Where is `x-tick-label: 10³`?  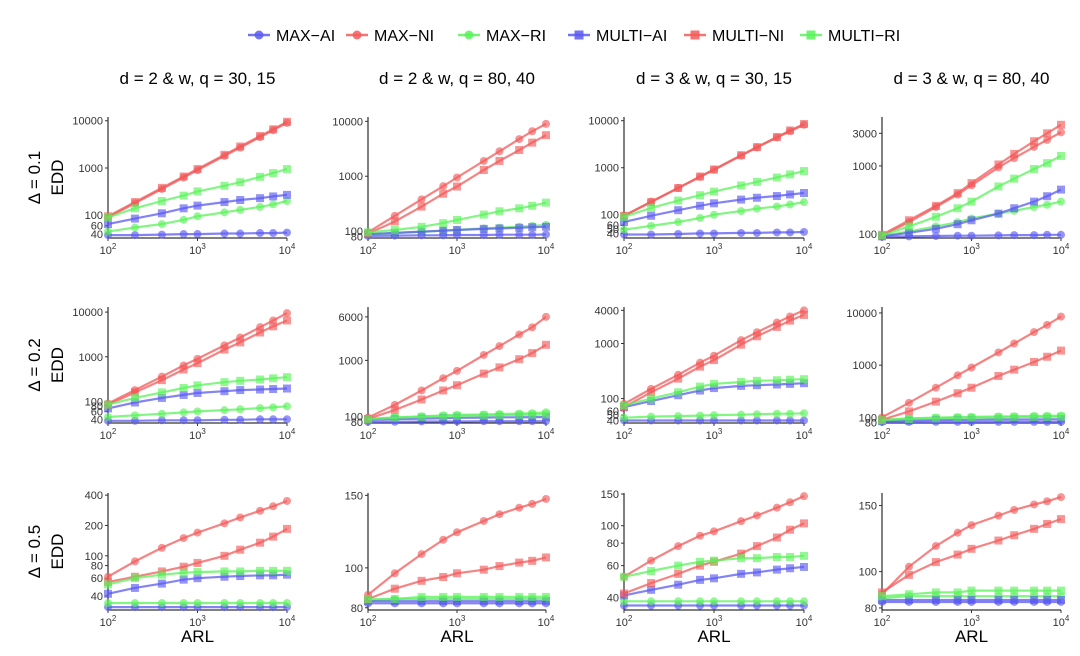 x-tick-label: 10³ is located at coordinates (197, 434).